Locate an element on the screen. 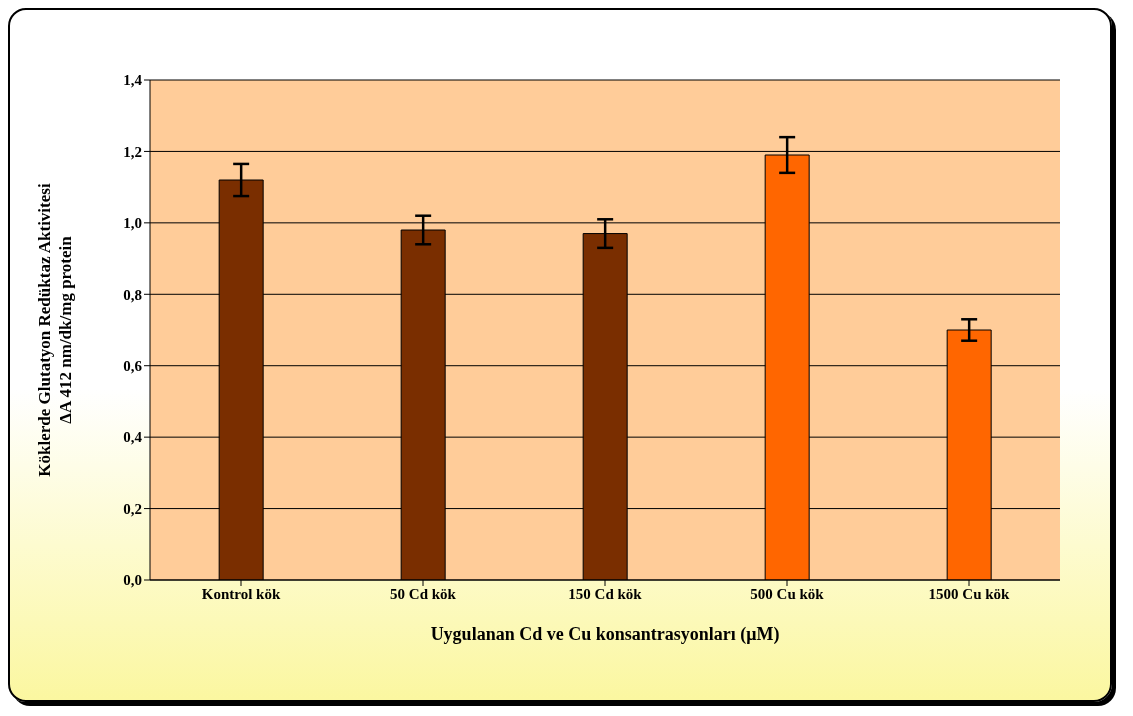  x-tick-label: 1500 Cu kök is located at coordinates (969, 593).